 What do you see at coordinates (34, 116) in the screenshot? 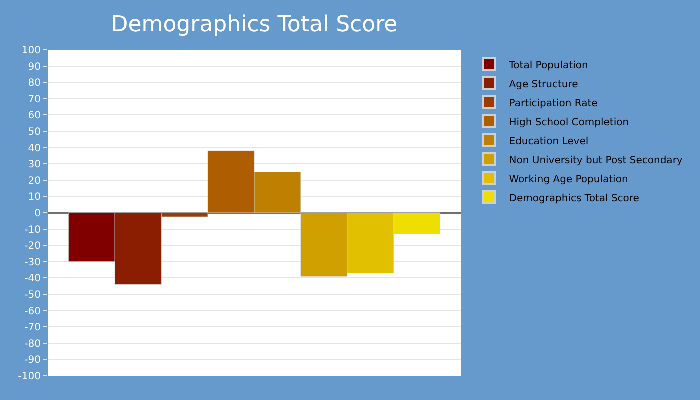
I see `y-tick-label: 60` at bounding box center [34, 116].